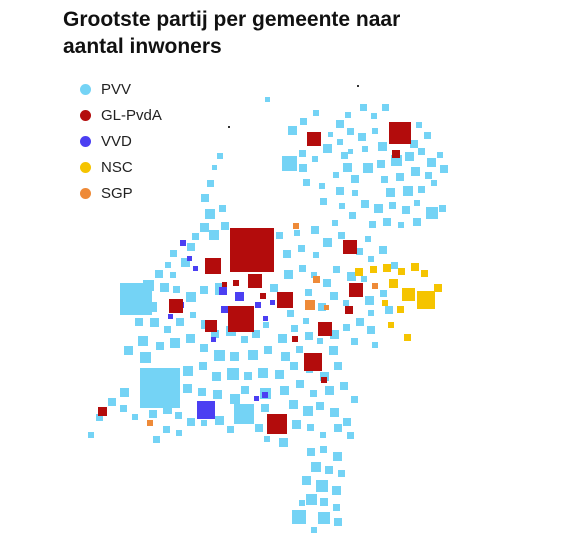 The height and width of the screenshot is (552, 576). Describe the element at coordinates (85, 115) in the screenshot. I see `legend-swatch-glpvda` at that location.